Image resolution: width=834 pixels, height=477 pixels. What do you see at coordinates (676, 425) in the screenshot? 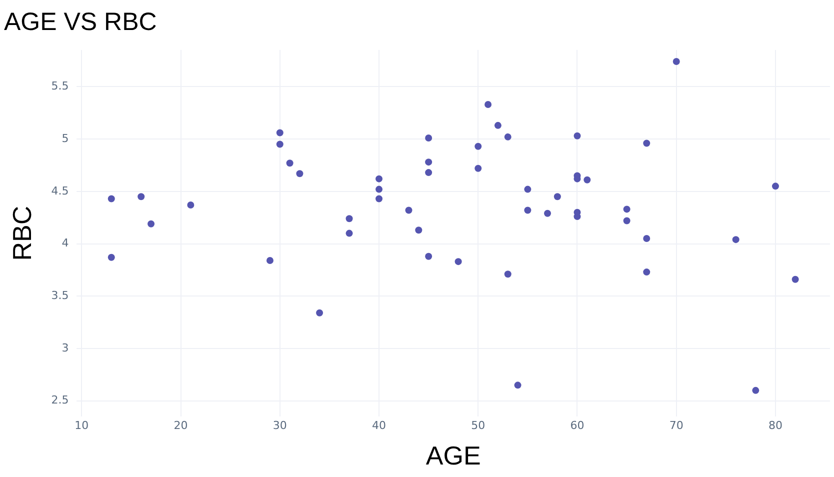
I see `x-tick-label: 70` at bounding box center [676, 425].